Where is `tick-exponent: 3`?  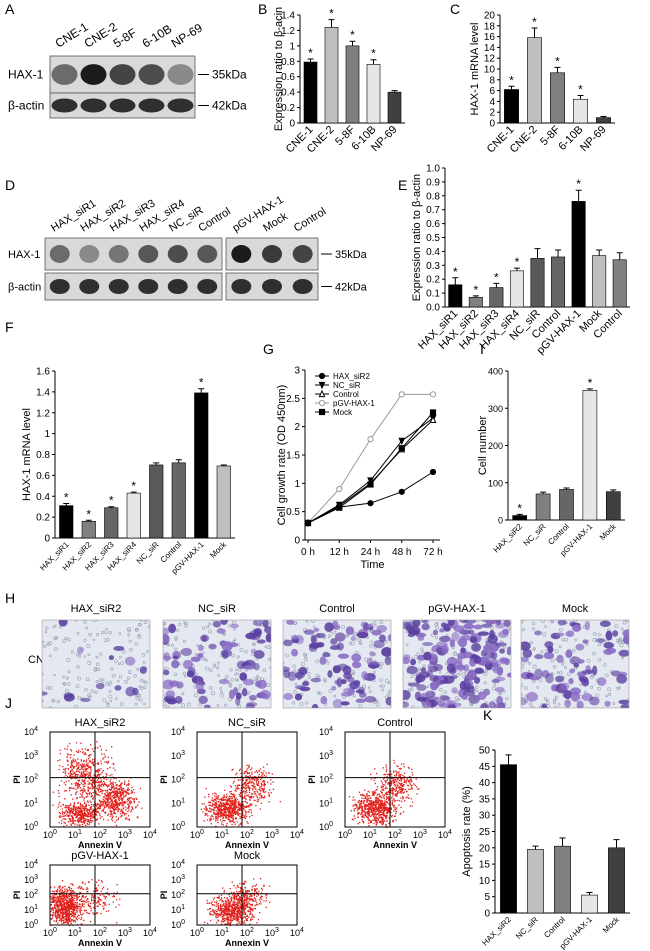 tick-exponent: 3 is located at coordinates (130, 832).